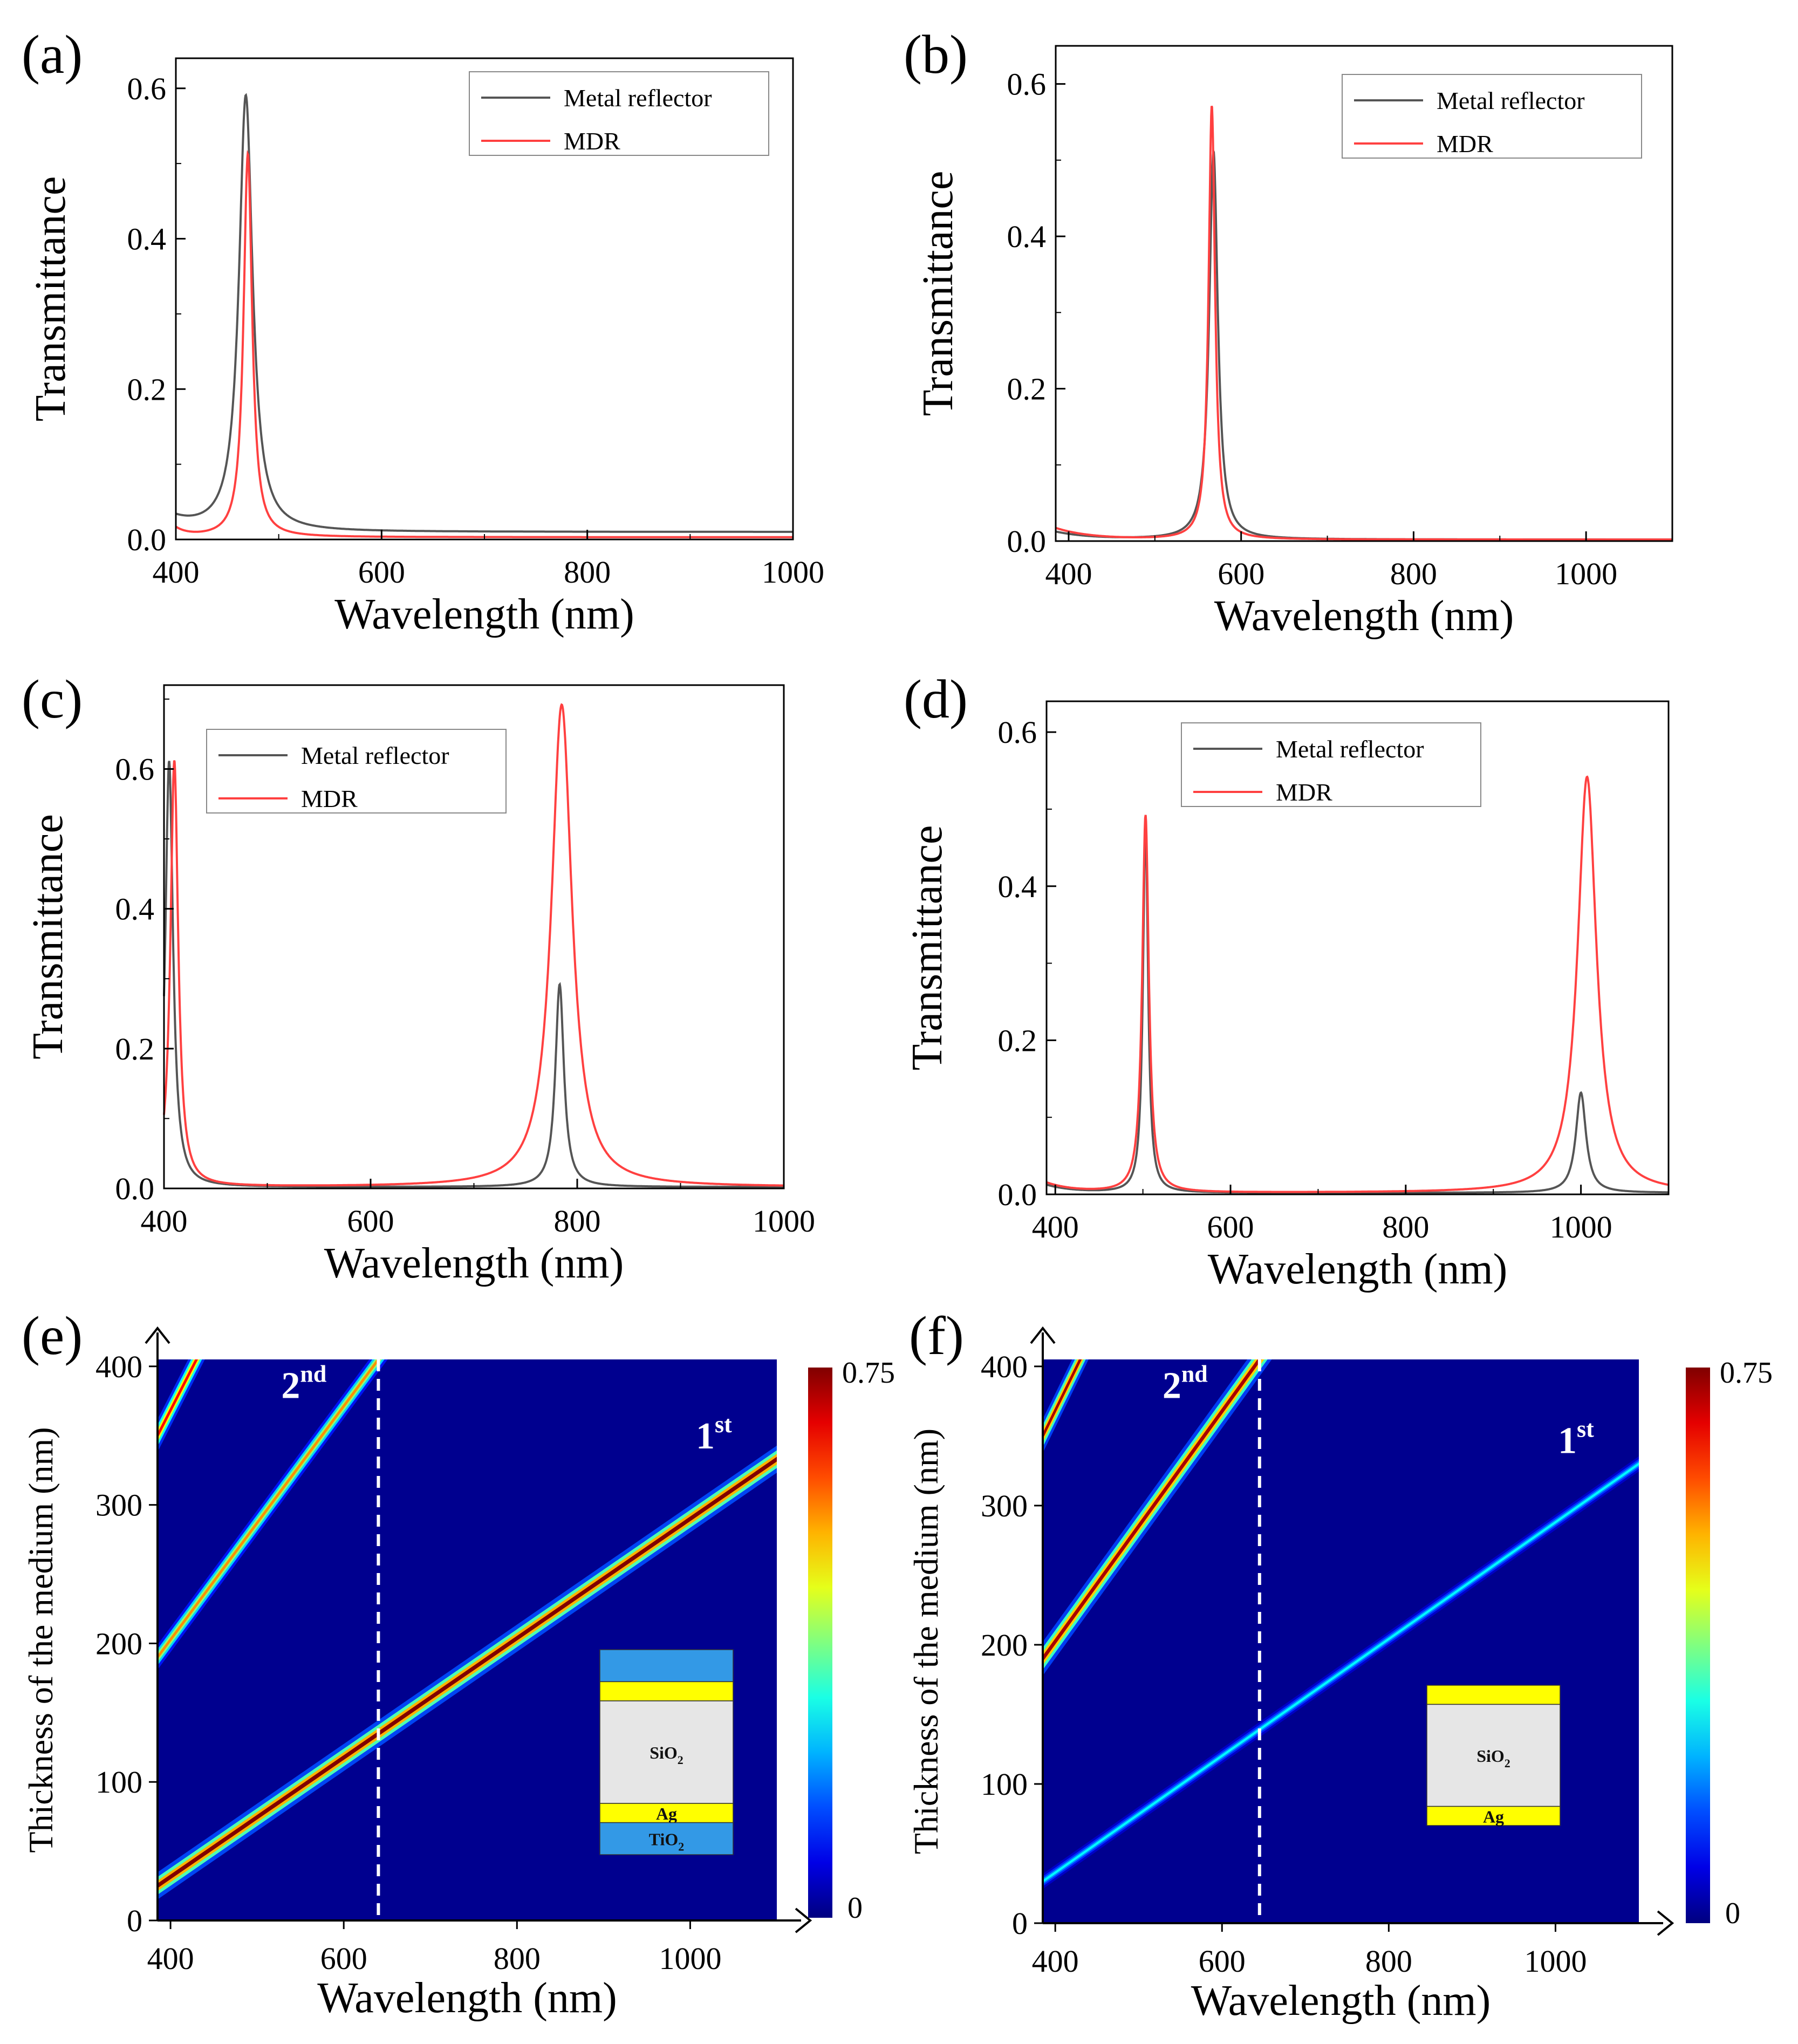  Describe the element at coordinates (41, 1639) in the screenshot. I see `y-axis-label: Thickness of the medium (nm)` at that location.